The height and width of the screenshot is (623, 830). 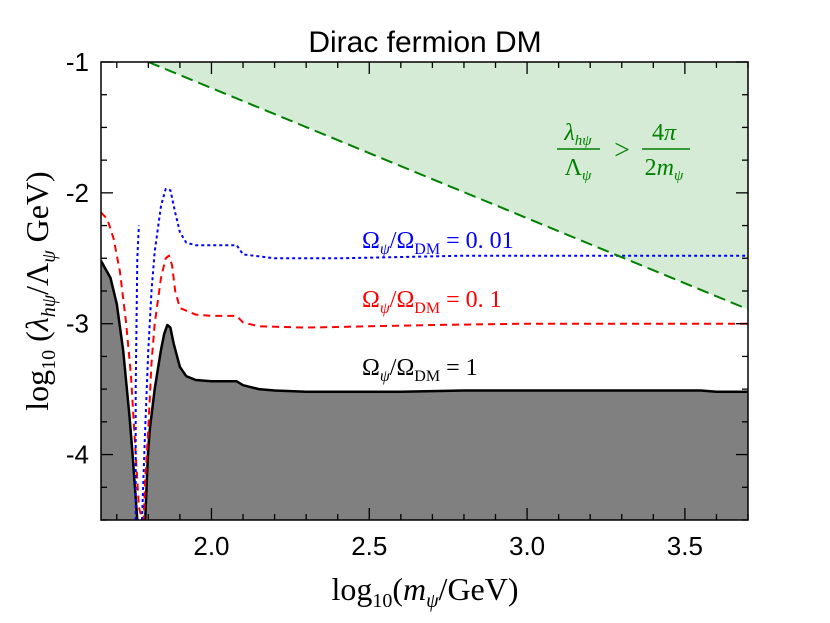 I want to click on chart-title: Dirac fermion DM, so click(x=424, y=42).